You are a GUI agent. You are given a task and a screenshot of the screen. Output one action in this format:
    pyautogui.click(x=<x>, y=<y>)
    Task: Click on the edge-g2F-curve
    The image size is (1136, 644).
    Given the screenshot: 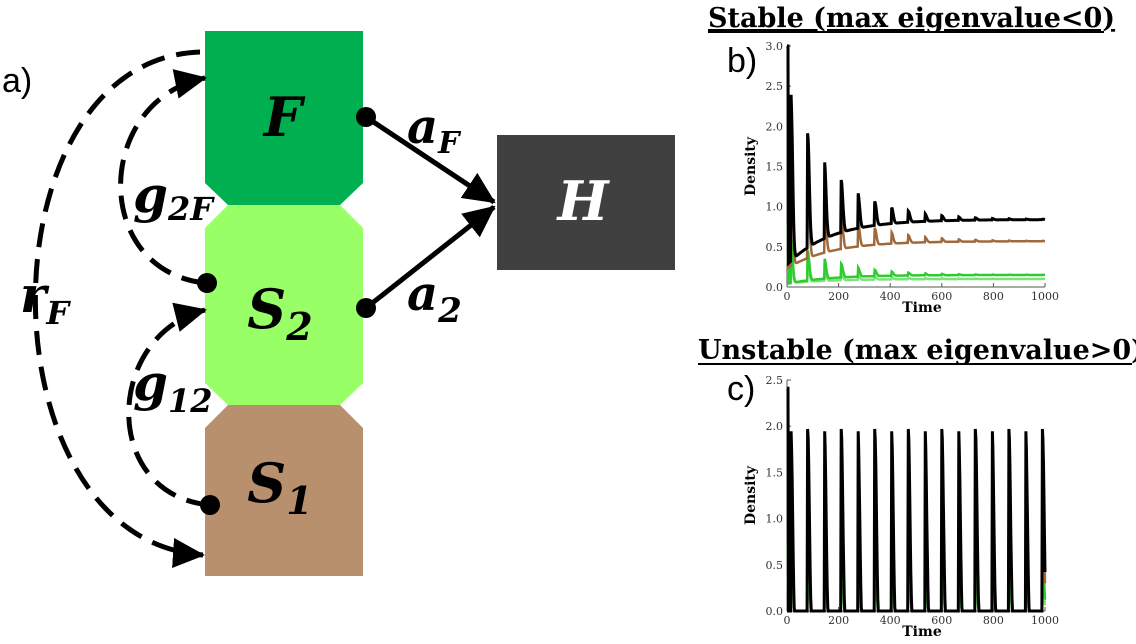 What is the action you would take?
    pyautogui.click(x=162, y=177)
    